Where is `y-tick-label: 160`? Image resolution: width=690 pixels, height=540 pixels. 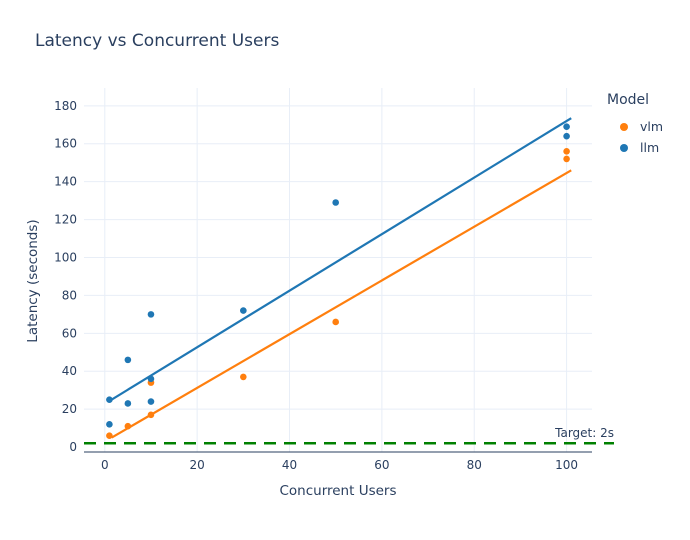 y-tick-label: 160 is located at coordinates (65, 144).